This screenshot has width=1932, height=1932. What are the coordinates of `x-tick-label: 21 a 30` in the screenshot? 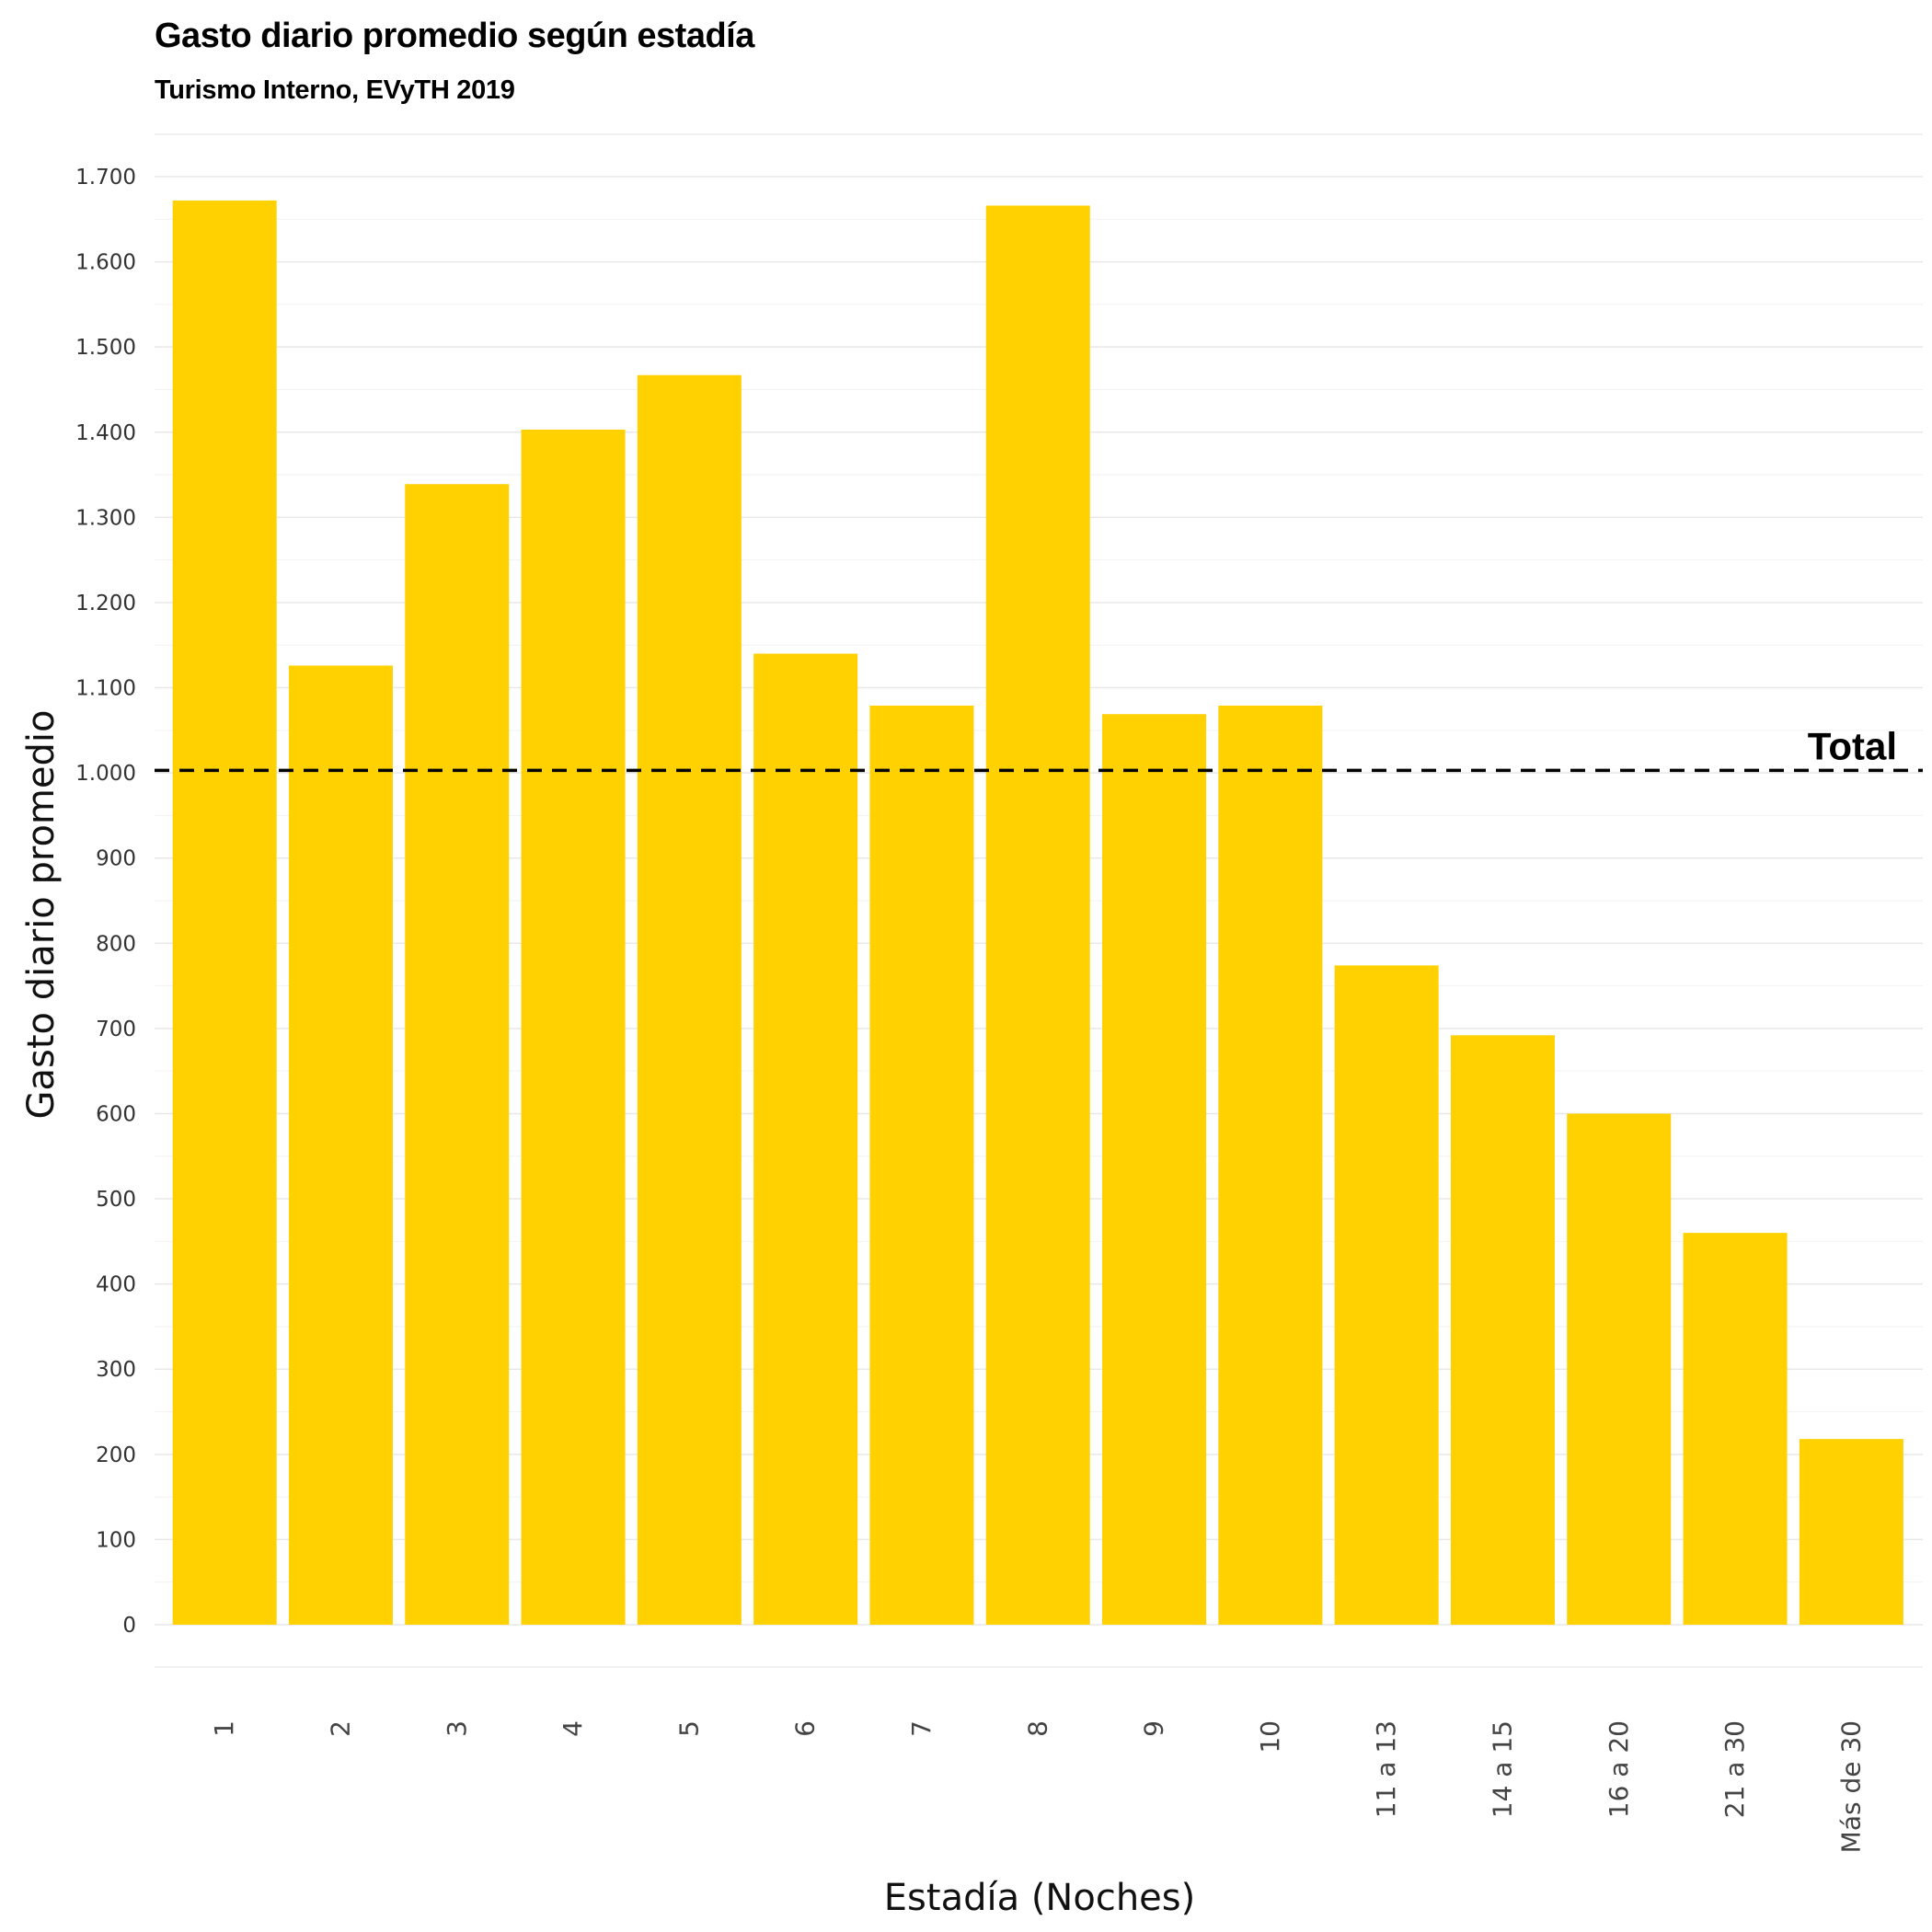 It's located at (1734, 1769).